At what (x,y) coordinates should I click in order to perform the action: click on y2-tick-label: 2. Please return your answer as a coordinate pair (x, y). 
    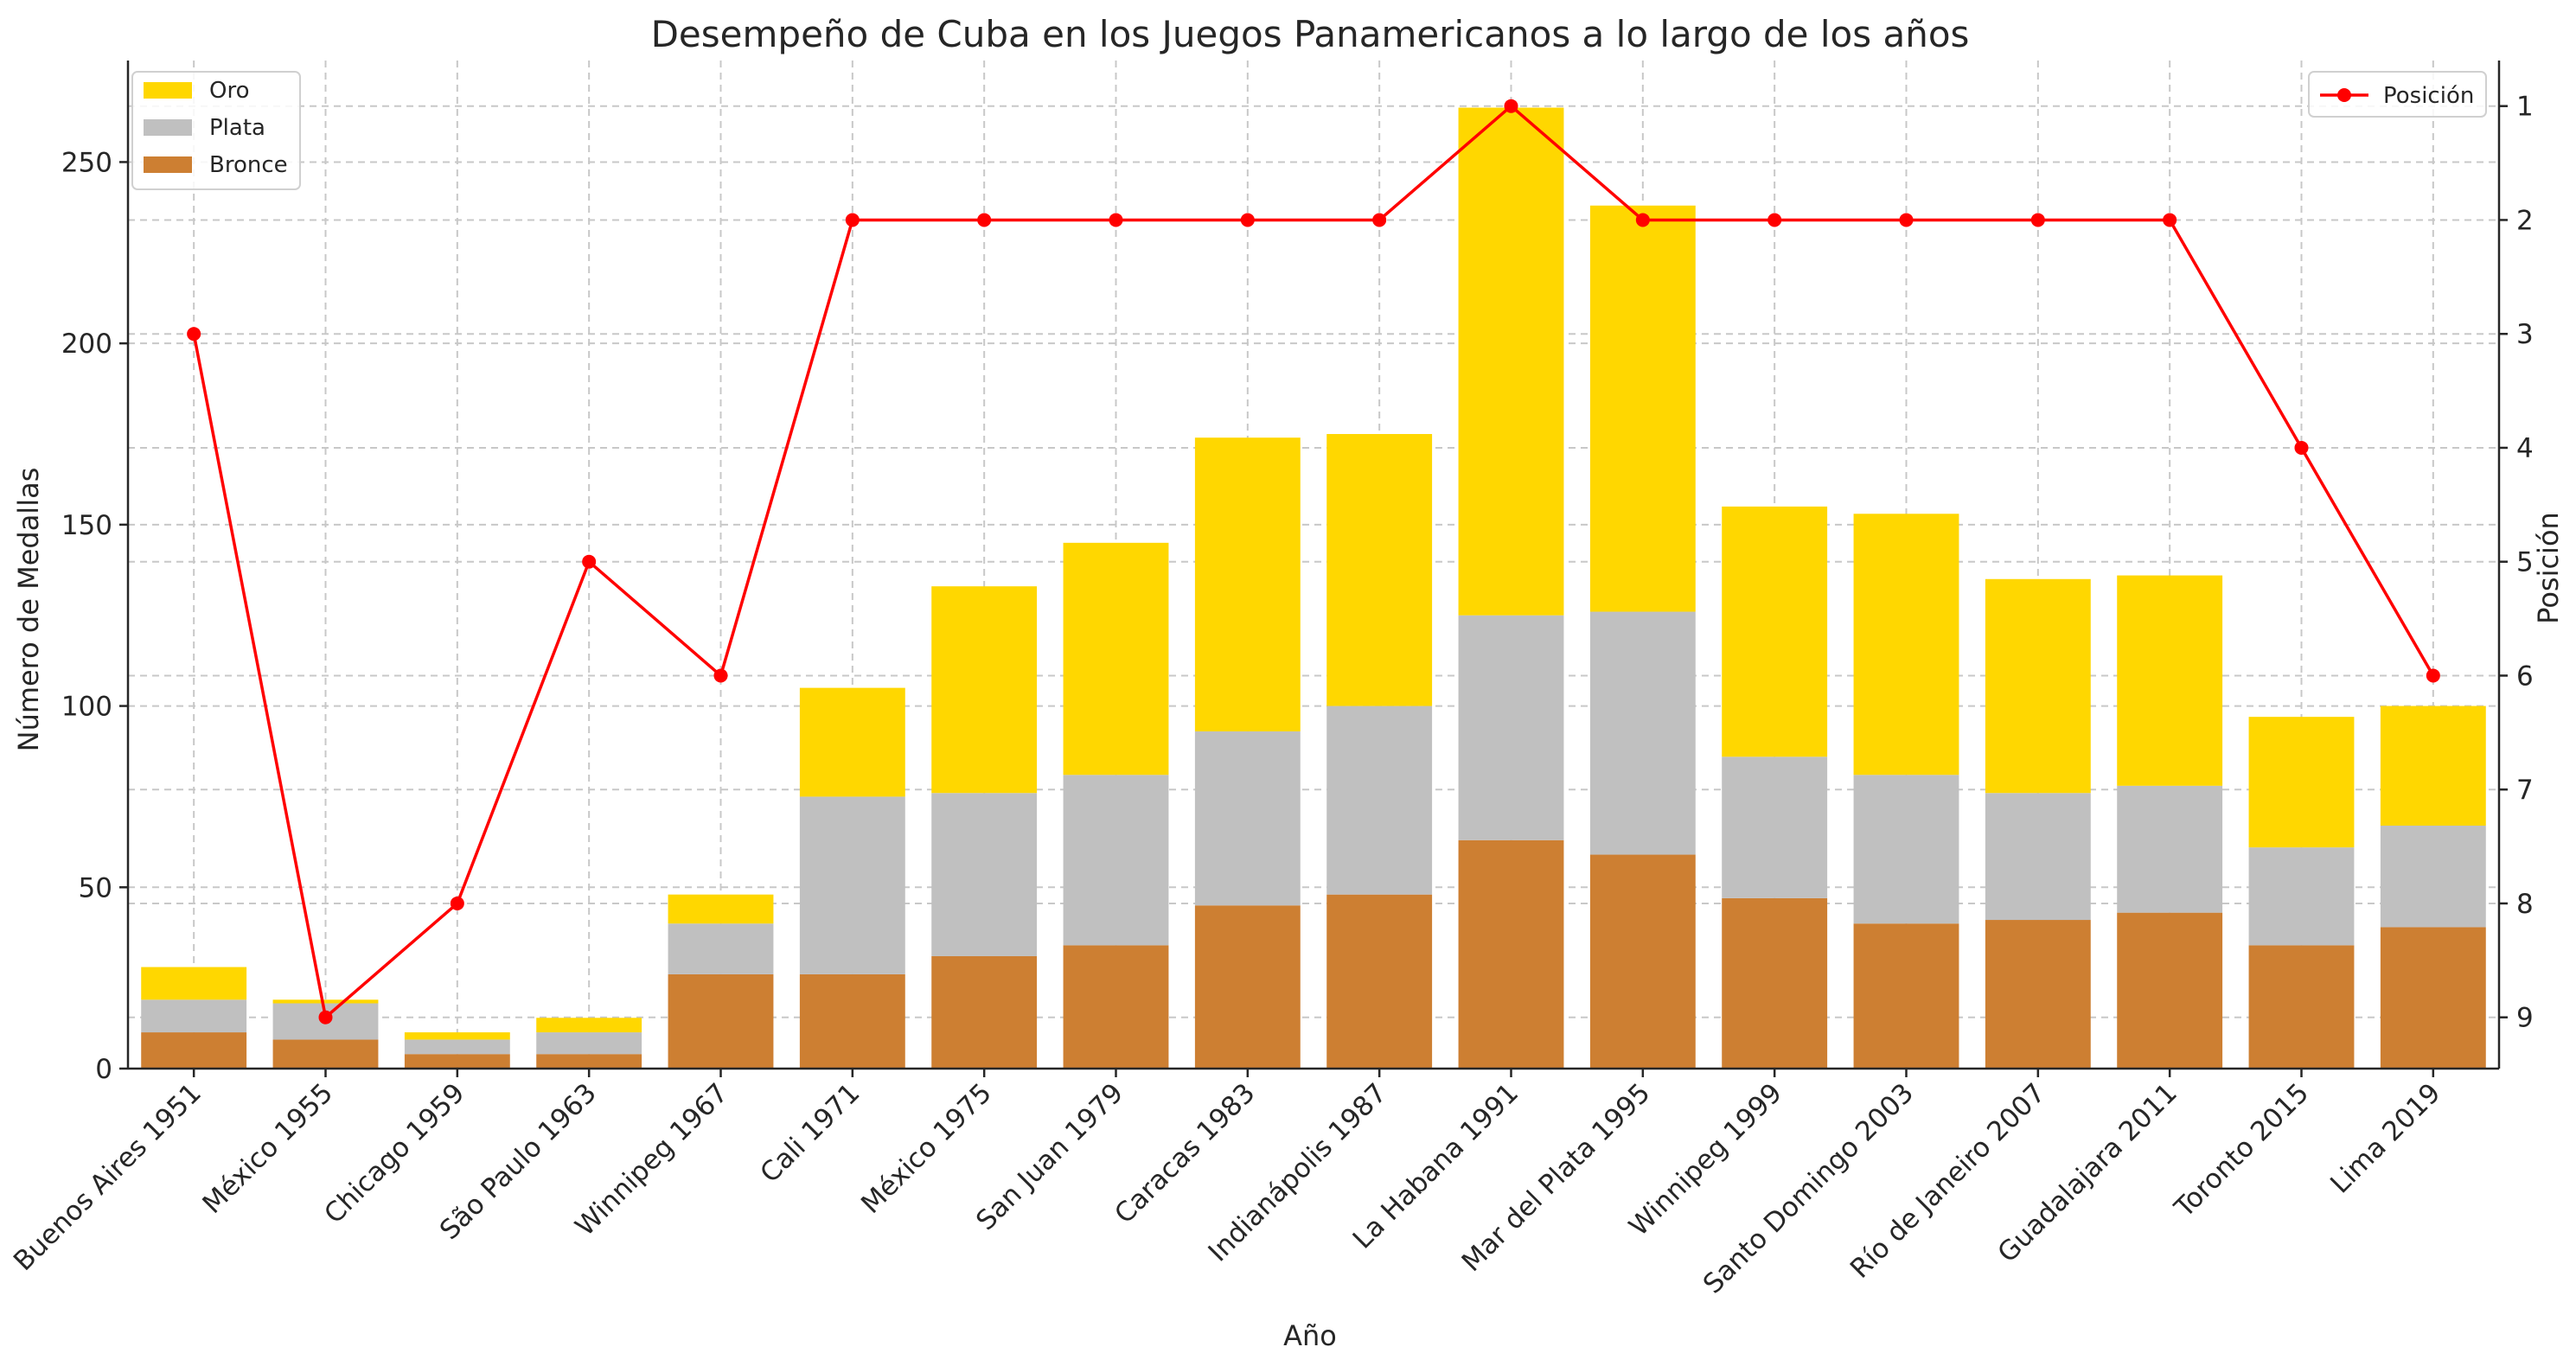
    Looking at the image, I should click on (2525, 220).